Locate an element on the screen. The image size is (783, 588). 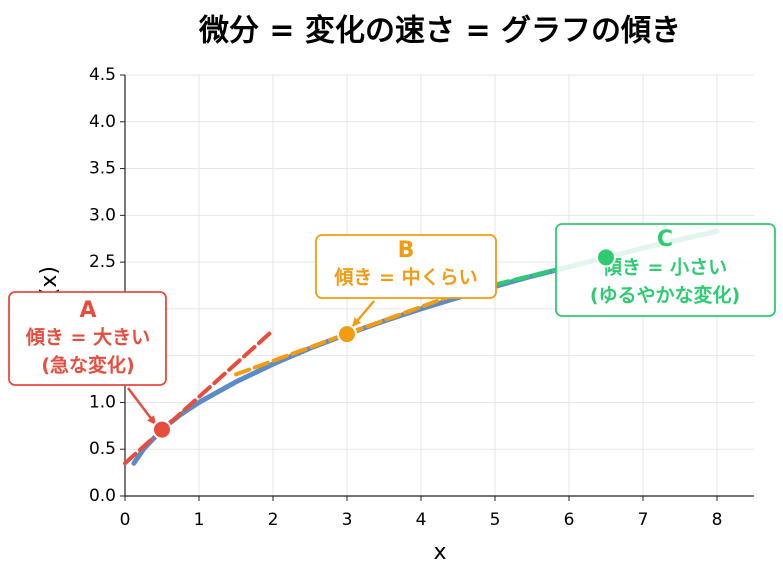
y-tick-label: 3.0 is located at coordinates (102, 215).